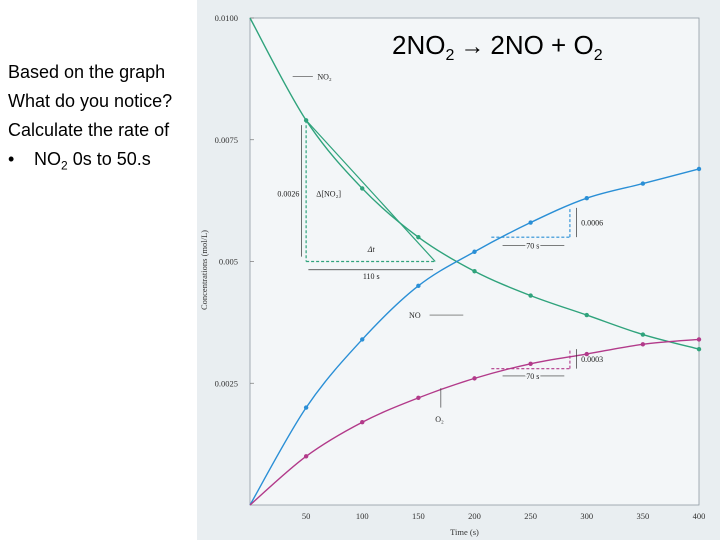 Image resolution: width=720 pixels, height=545 pixels. I want to click on equation-product-sub: 2, so click(598, 56).